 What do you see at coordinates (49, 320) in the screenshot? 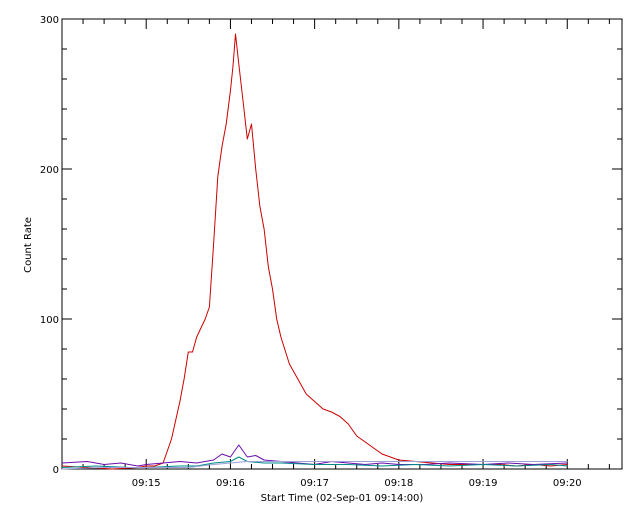
I see `y-tick-label: 100` at bounding box center [49, 320].